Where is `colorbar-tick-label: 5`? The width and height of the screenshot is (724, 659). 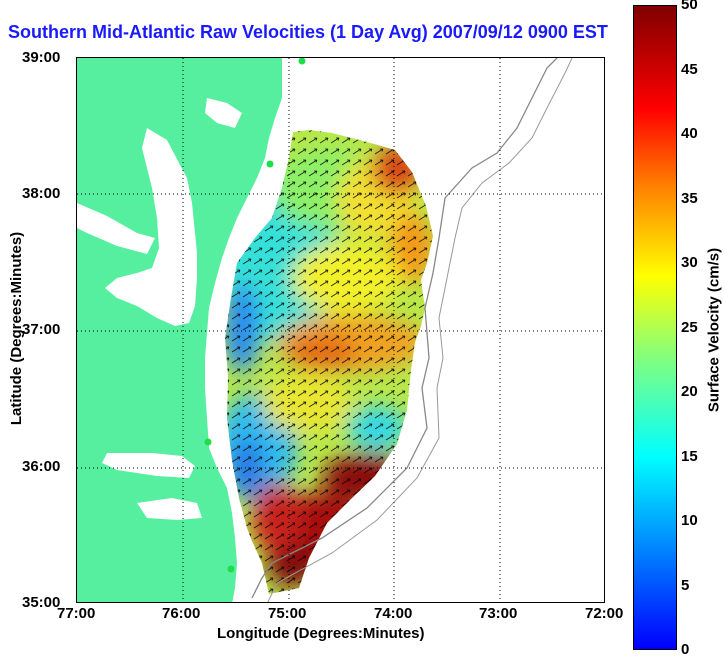
colorbar-tick-label: 5 is located at coordinates (685, 585).